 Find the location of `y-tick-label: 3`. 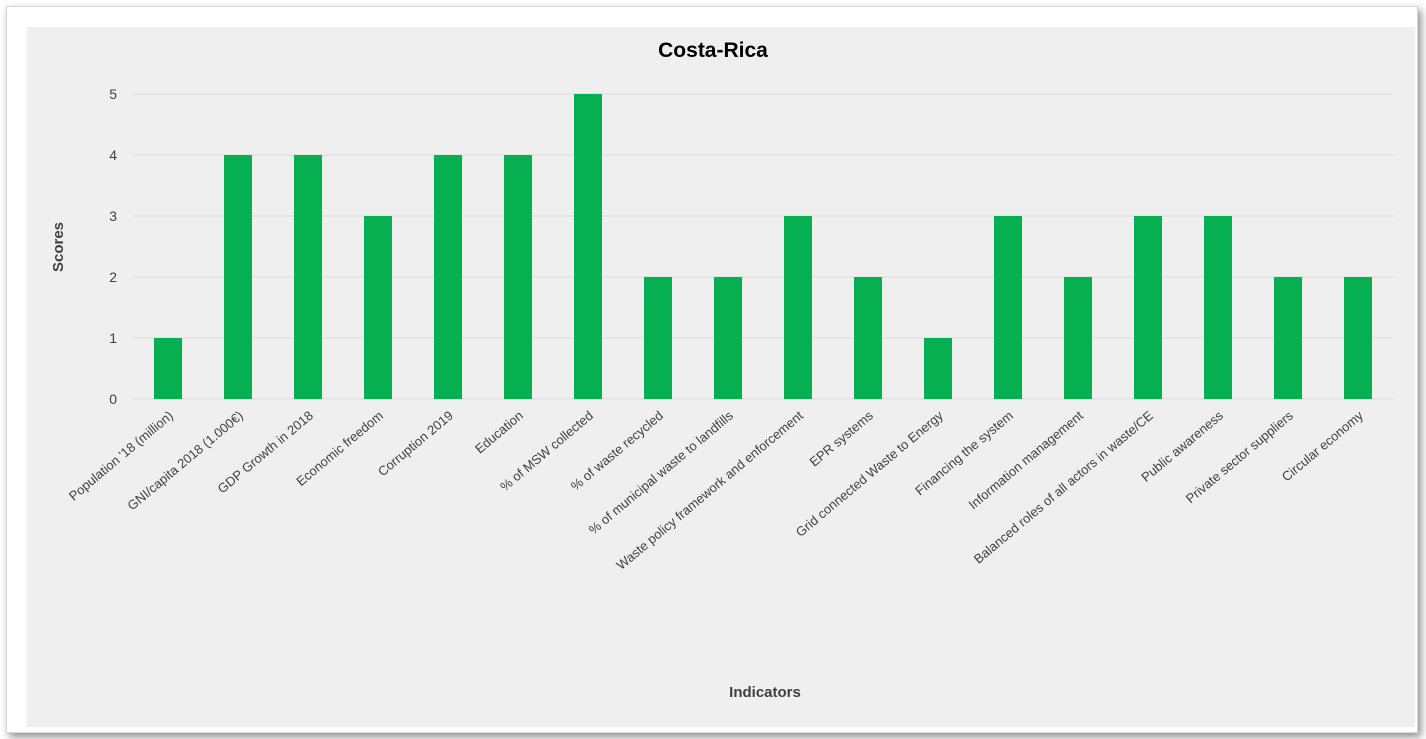

y-tick-label: 3 is located at coordinates (113, 216).